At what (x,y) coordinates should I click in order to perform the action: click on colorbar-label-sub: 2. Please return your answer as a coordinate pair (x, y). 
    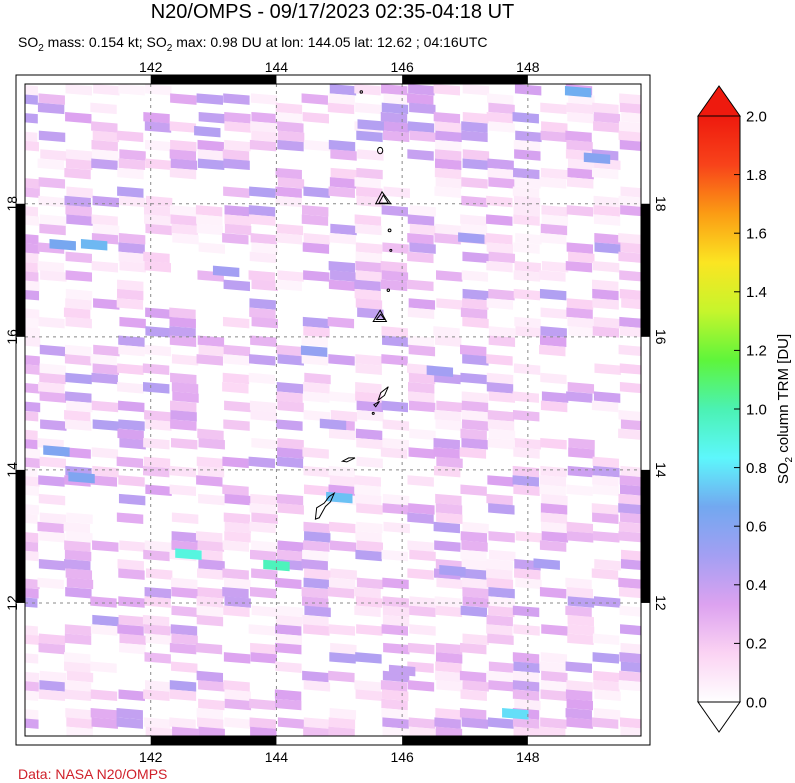
    Looking at the image, I should click on (789, 459).